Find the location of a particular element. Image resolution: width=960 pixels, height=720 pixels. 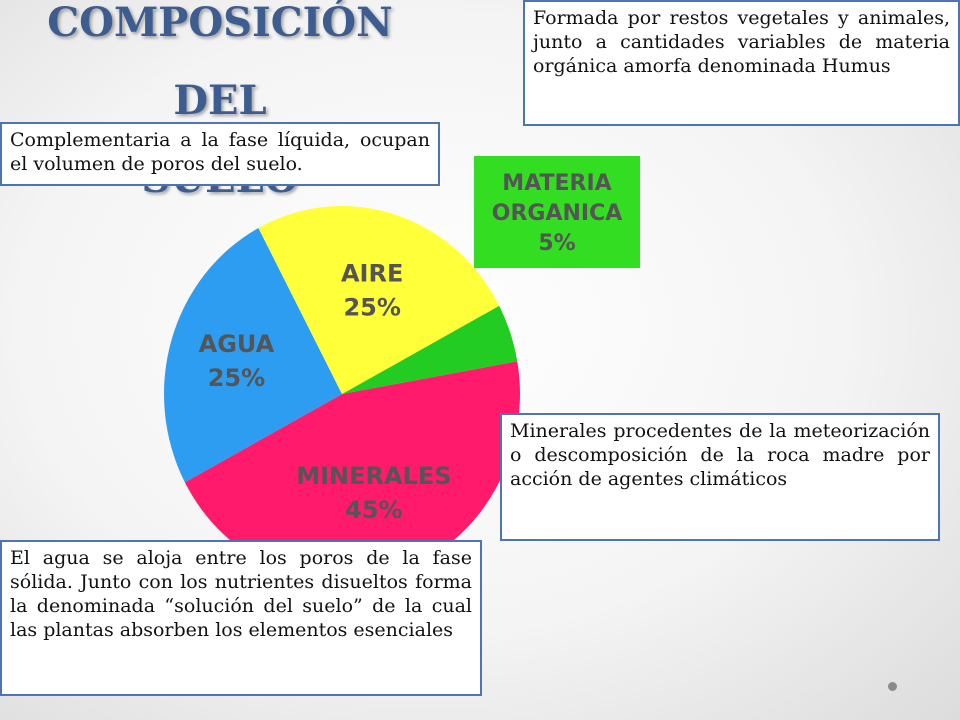

pie-slice-water is located at coordinates (253, 355).